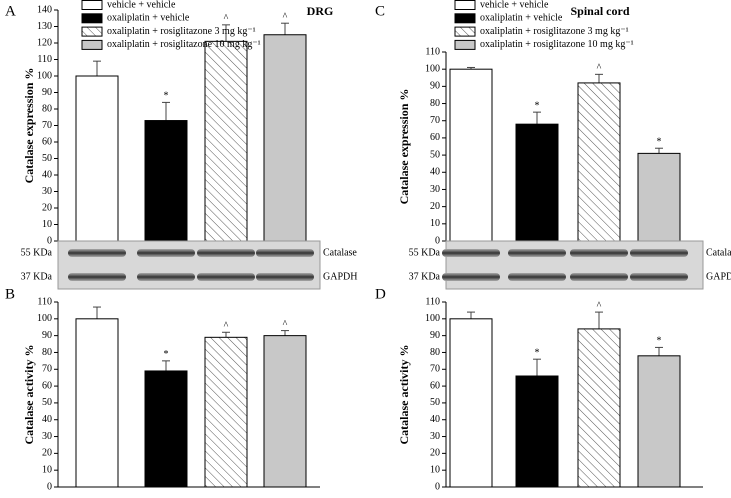 This screenshot has height=498, width=731. Describe the element at coordinates (44, 26) in the screenshot. I see `y-tick-label: 130` at that location.